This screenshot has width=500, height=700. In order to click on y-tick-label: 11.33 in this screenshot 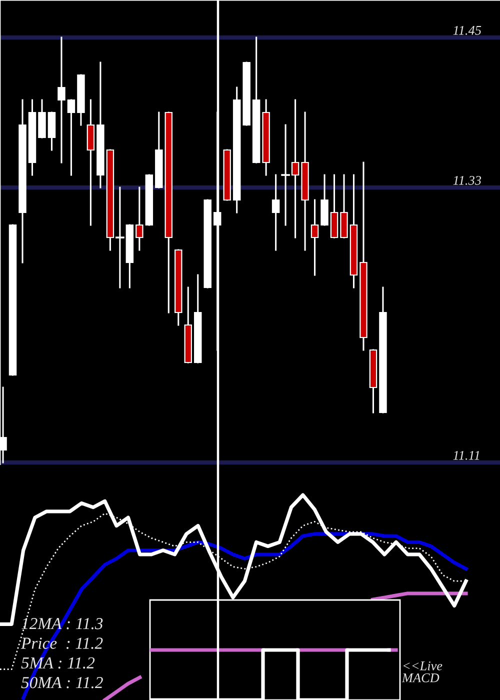, I will do `click(467, 180)`.